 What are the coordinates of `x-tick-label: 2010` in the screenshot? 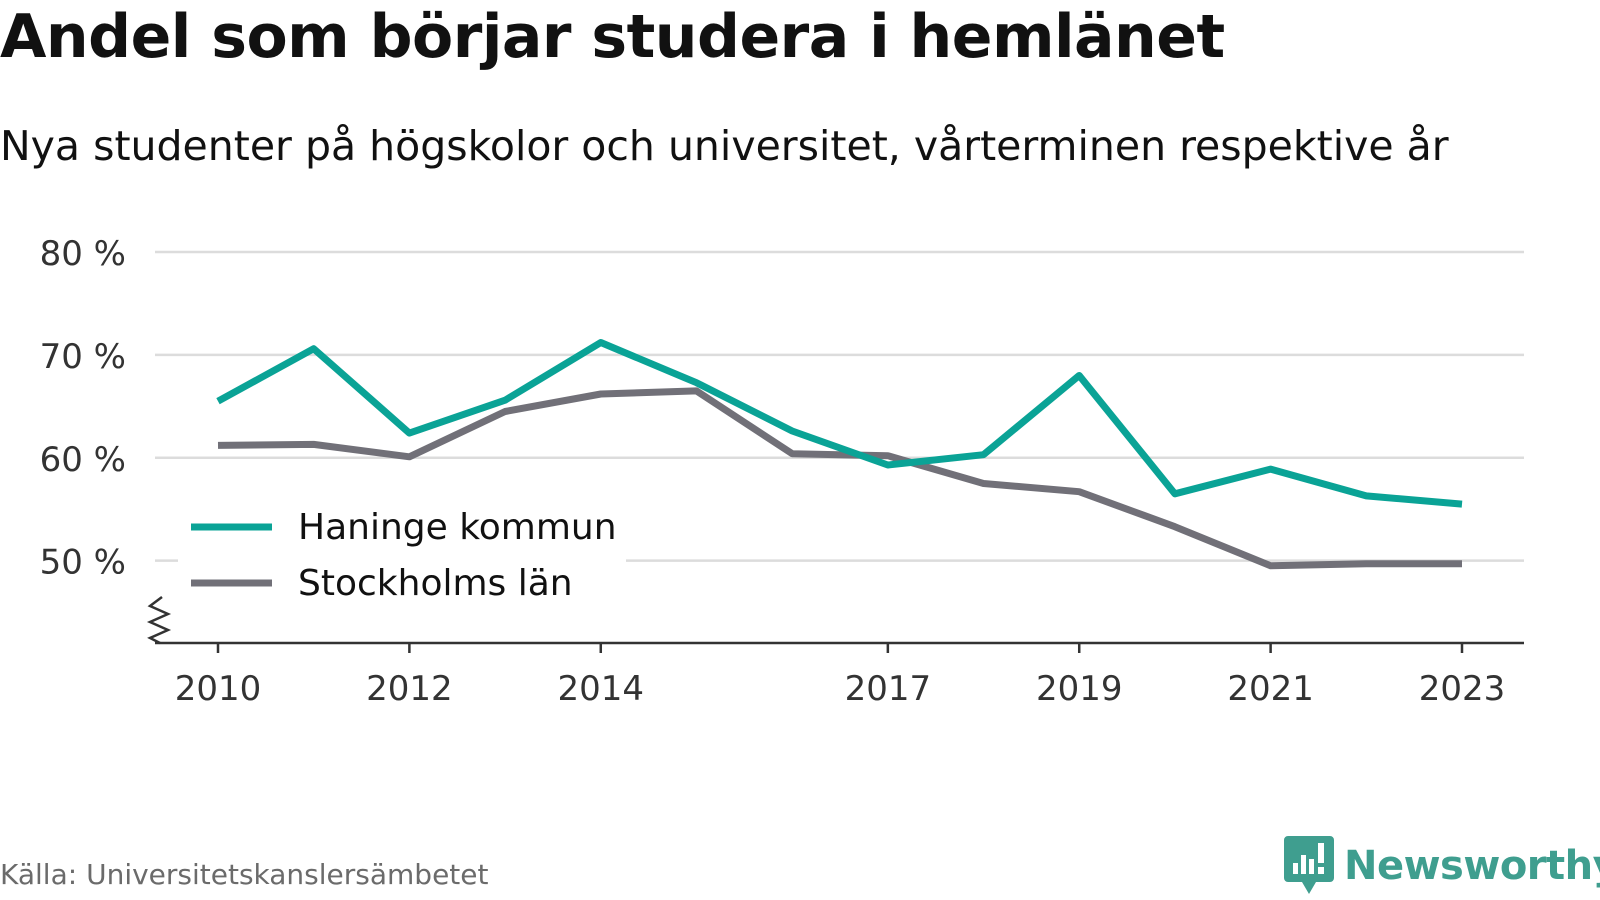 It's located at (218, 689).